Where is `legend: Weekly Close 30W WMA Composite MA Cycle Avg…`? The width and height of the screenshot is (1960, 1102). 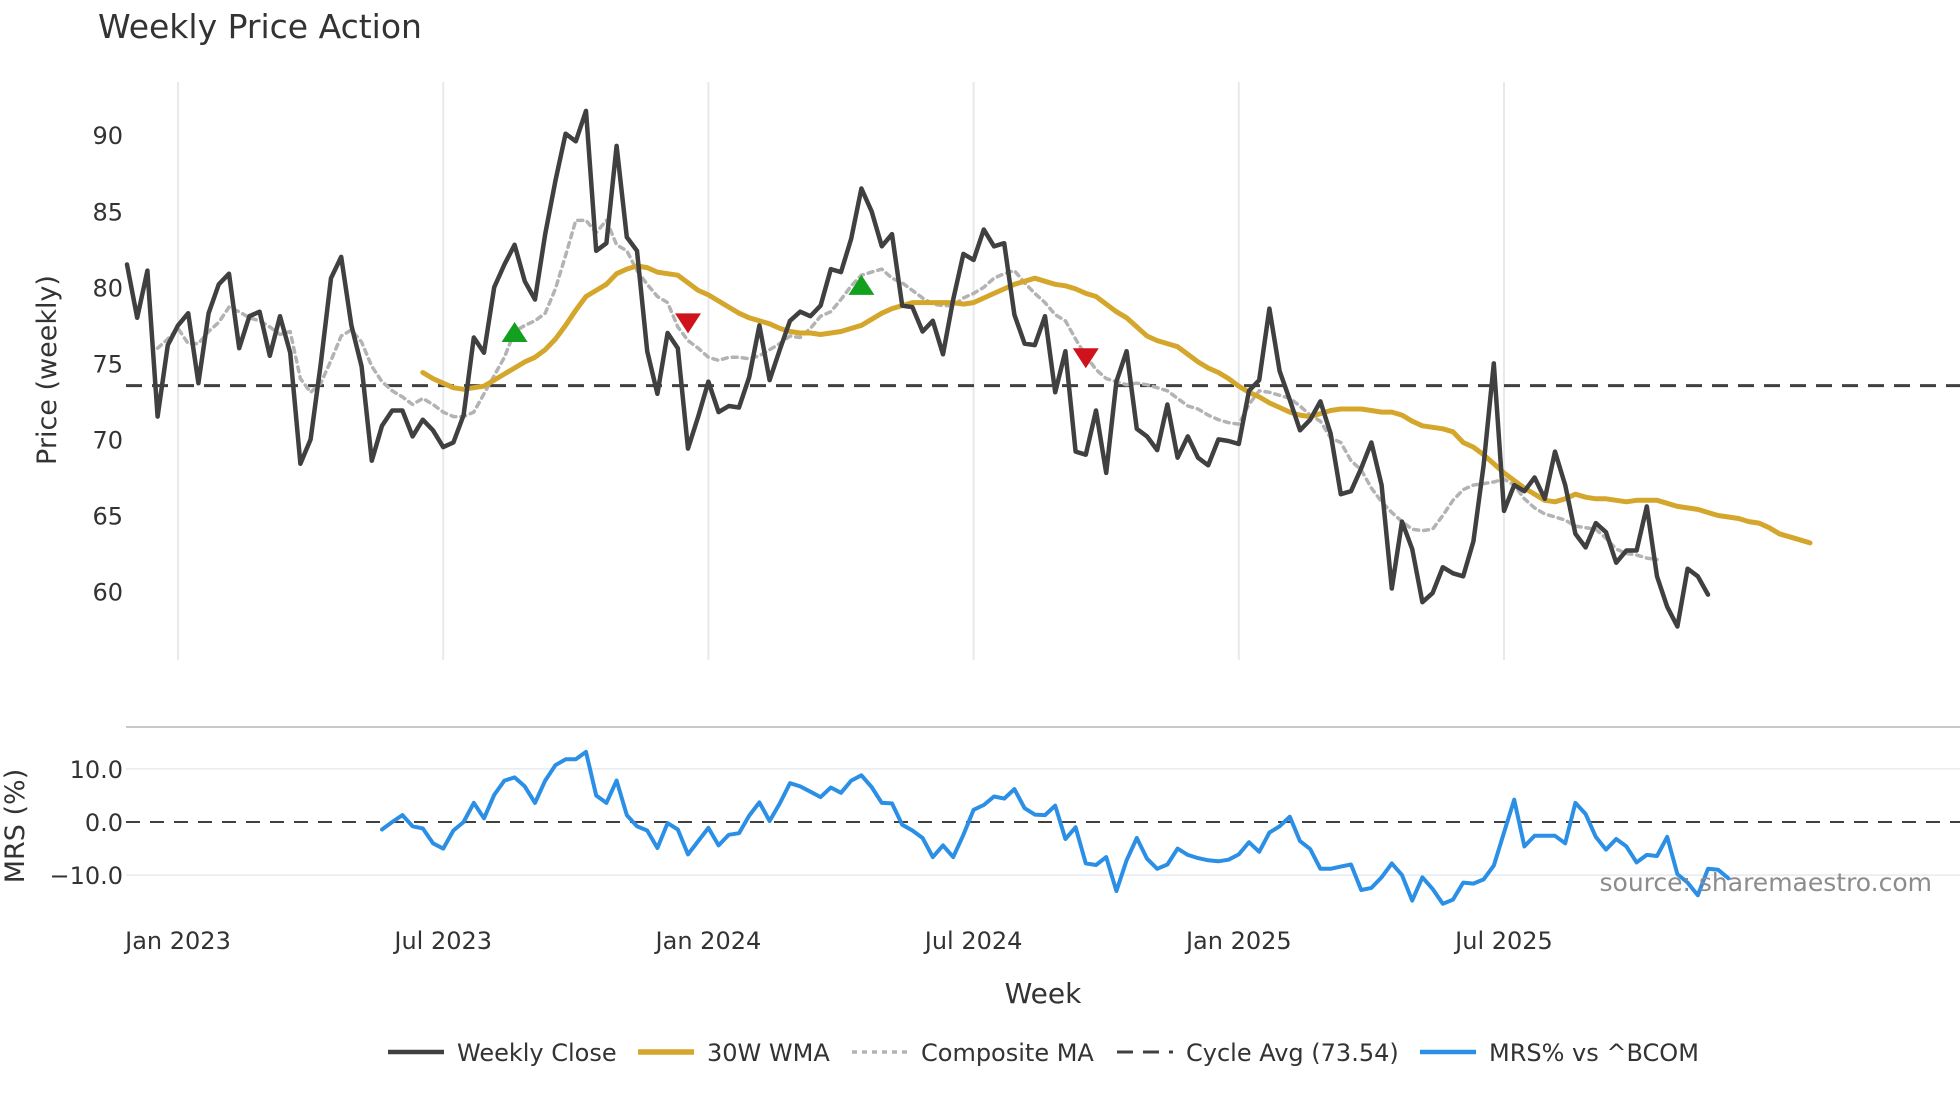
legend: Weekly Close 30W WMA Composite MA Cycle Avg… is located at coordinates (1043, 1053).